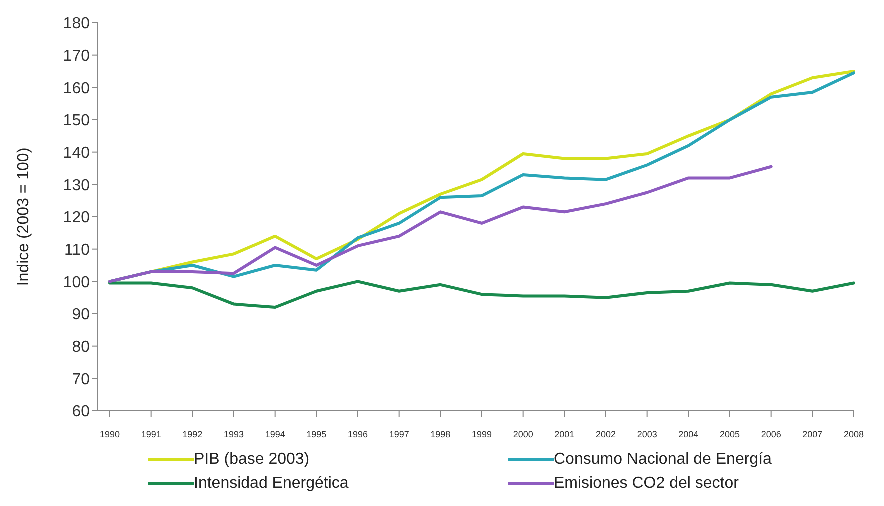 The width and height of the screenshot is (884, 506). What do you see at coordinates (81, 379) in the screenshot?
I see `y-tick-label: 70` at bounding box center [81, 379].